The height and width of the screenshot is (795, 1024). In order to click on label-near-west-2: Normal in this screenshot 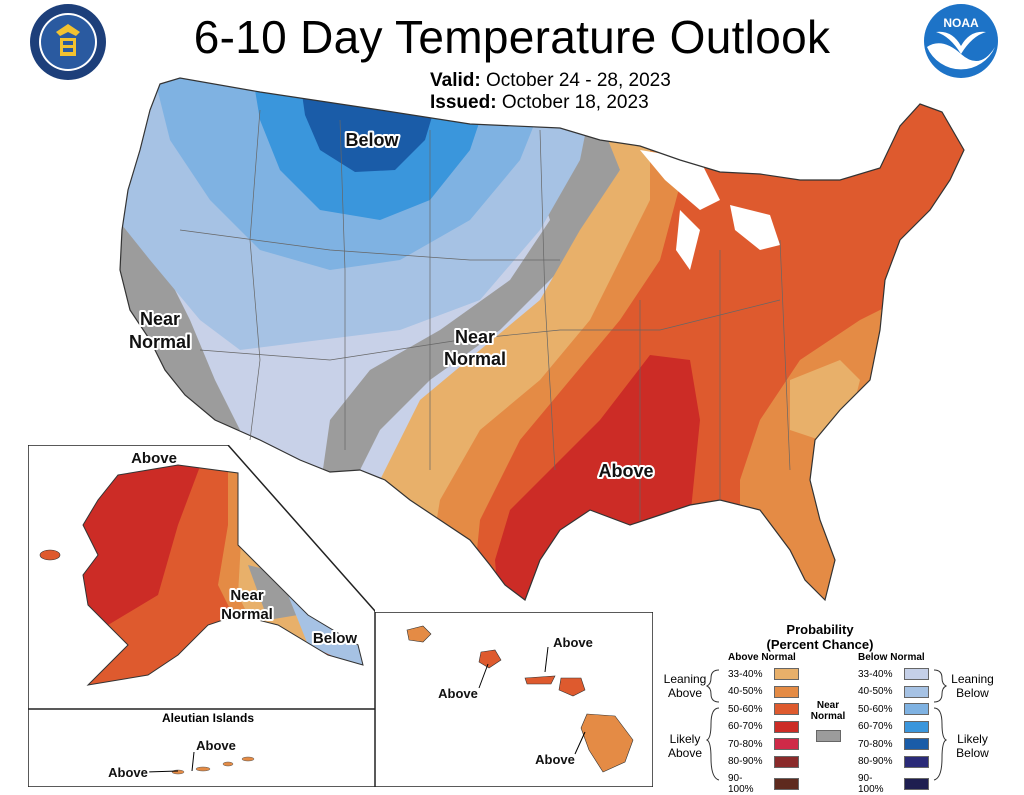, I will do `click(160, 342)`.